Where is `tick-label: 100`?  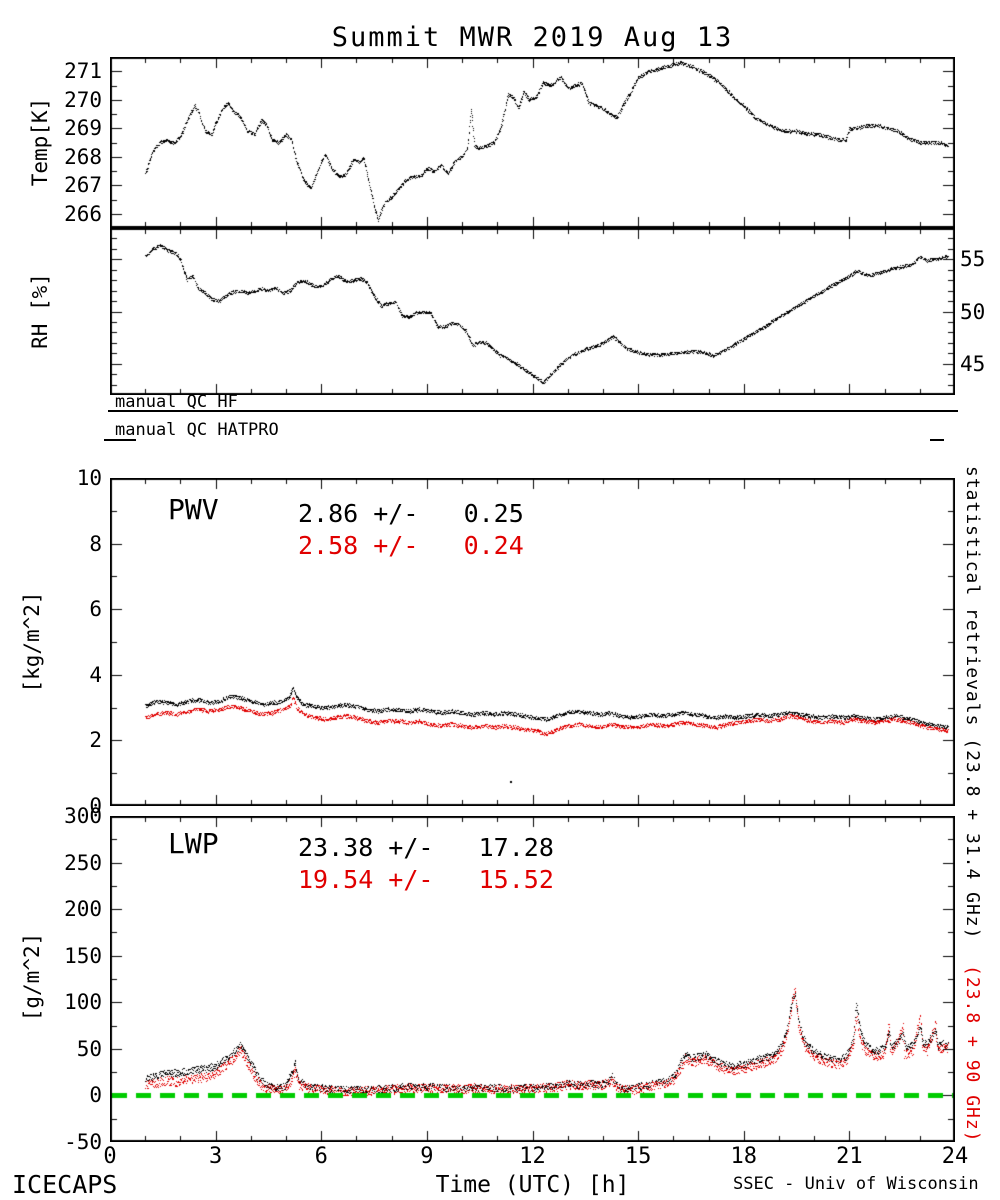 tick-label: 100 is located at coordinates (83, 1002).